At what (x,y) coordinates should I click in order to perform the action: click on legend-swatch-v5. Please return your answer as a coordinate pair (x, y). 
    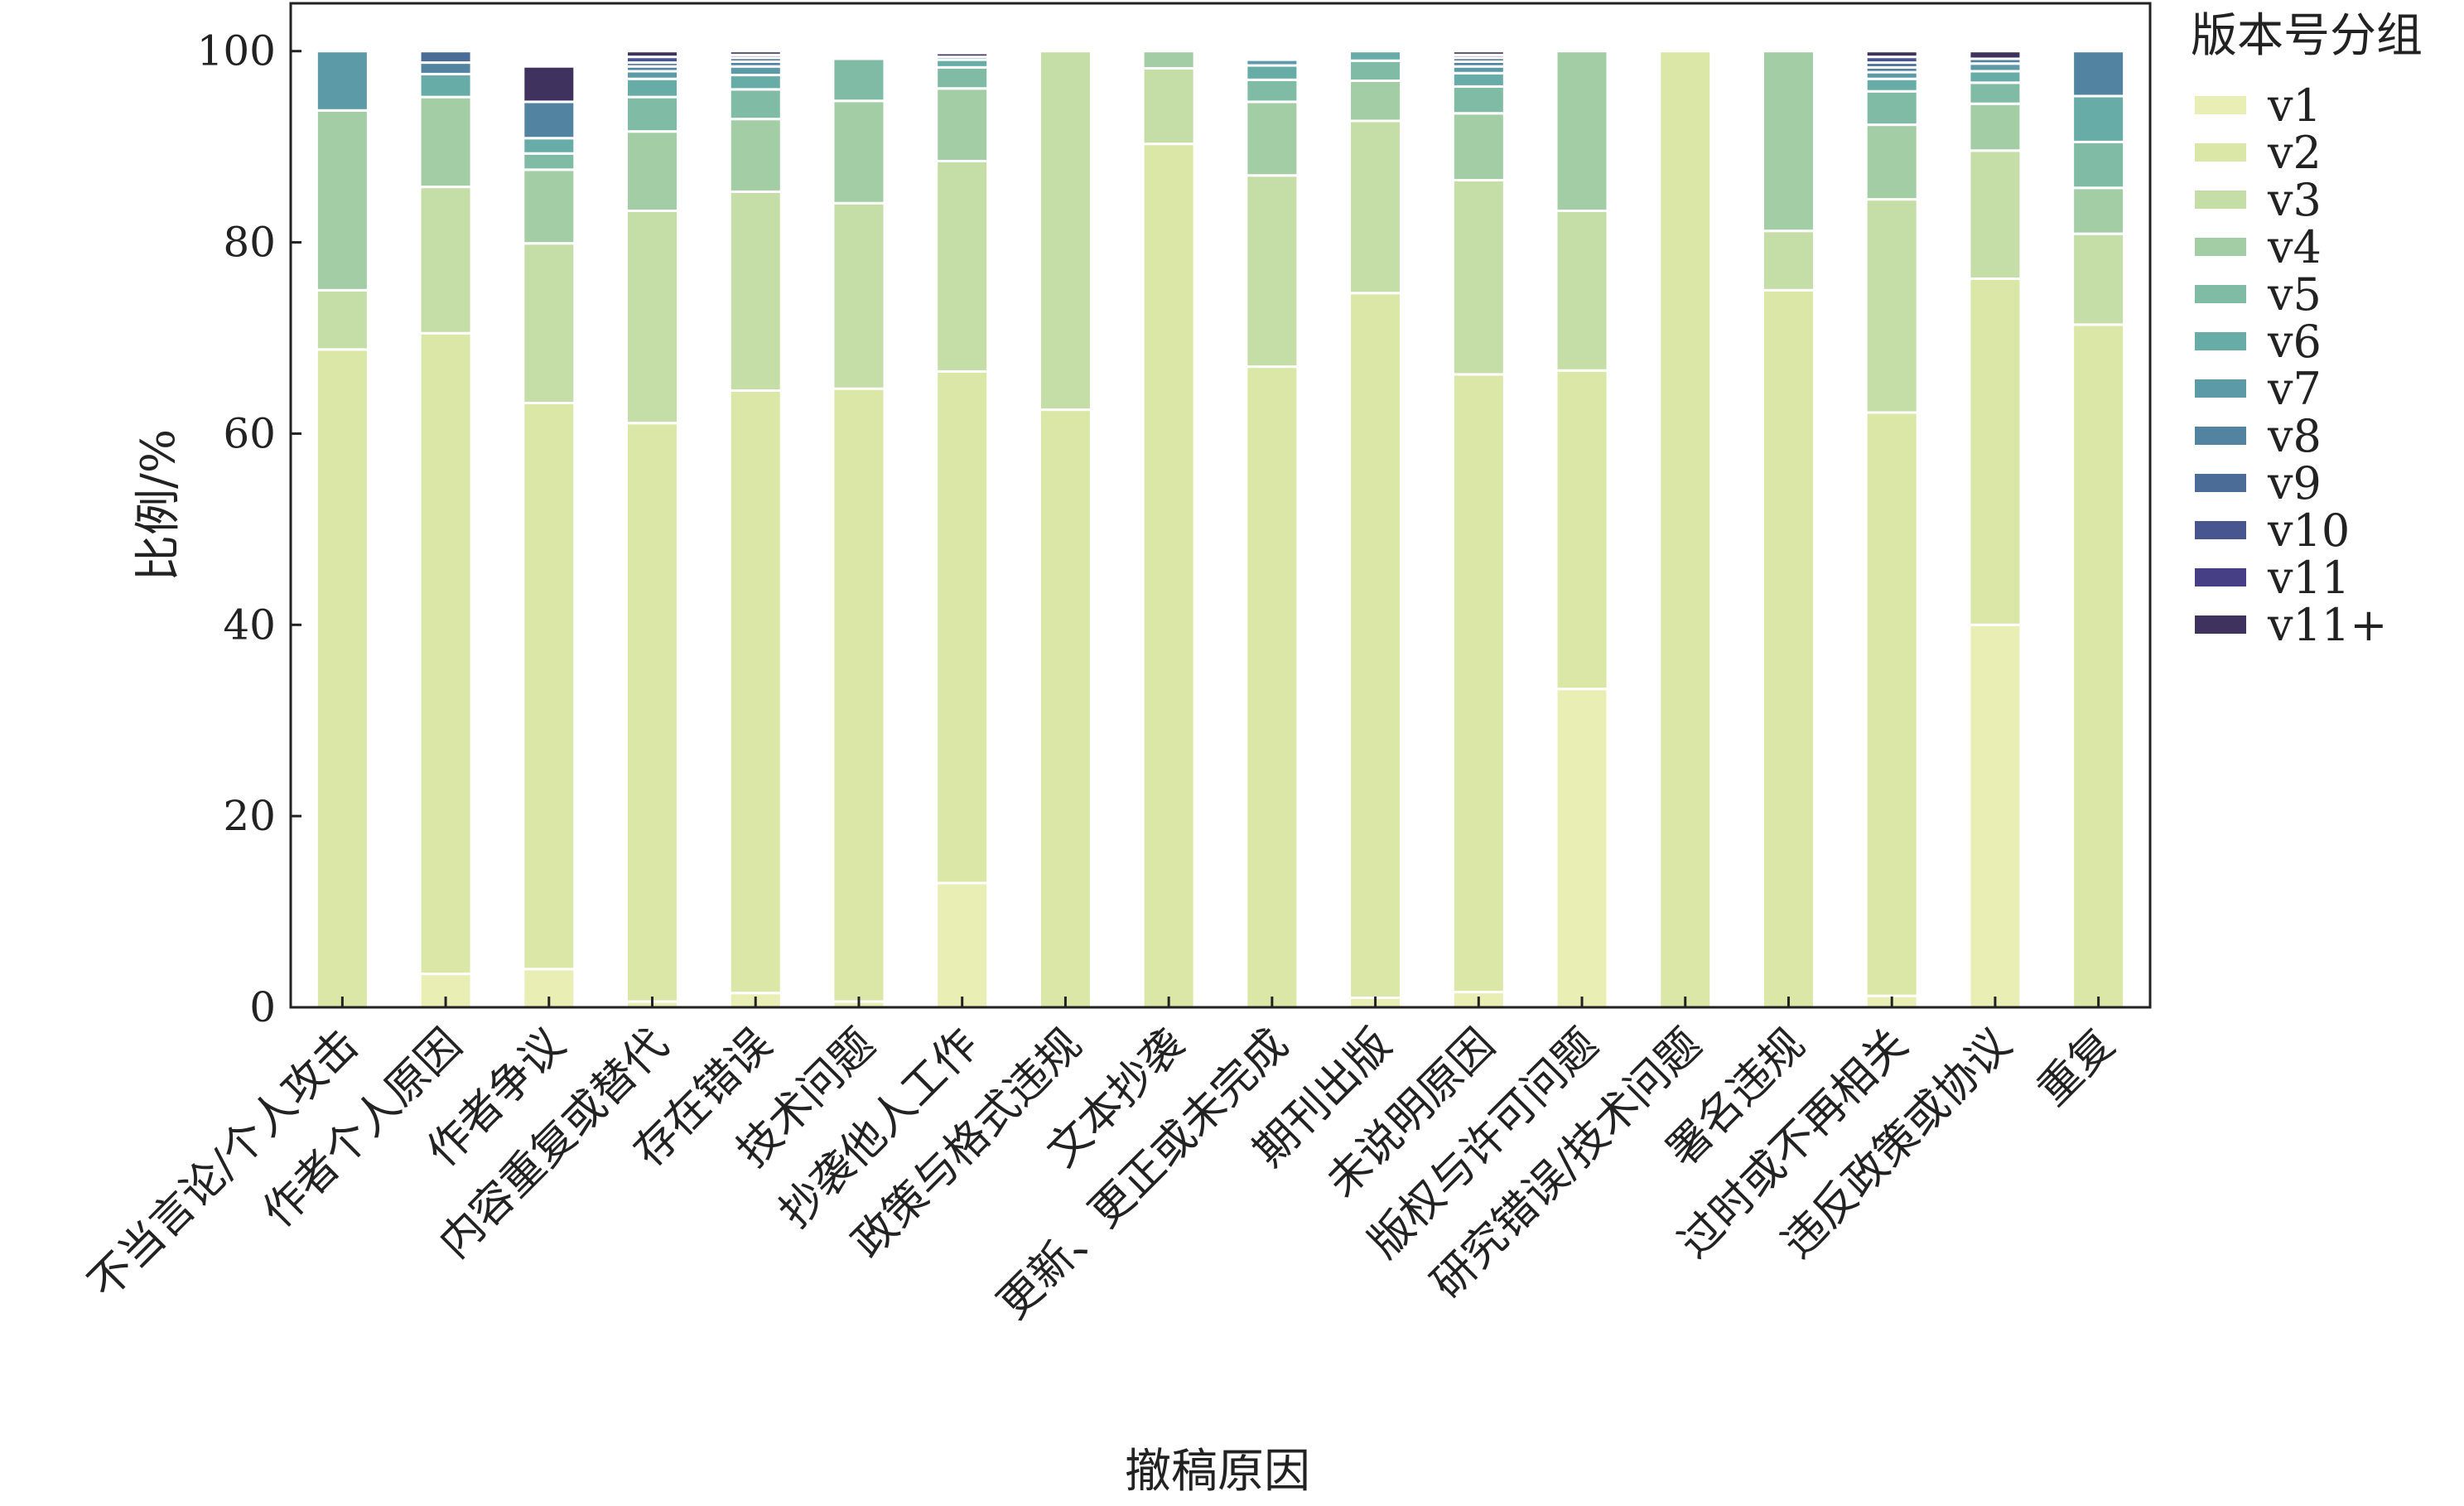
    Looking at the image, I should click on (2220, 294).